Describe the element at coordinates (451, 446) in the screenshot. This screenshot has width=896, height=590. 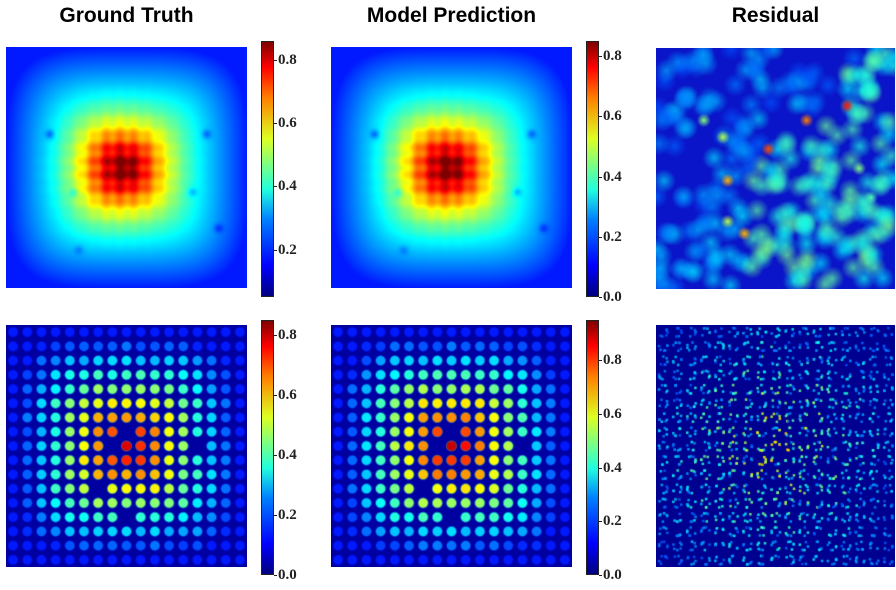
I see `heatmap-model-prediction-pins` at that location.